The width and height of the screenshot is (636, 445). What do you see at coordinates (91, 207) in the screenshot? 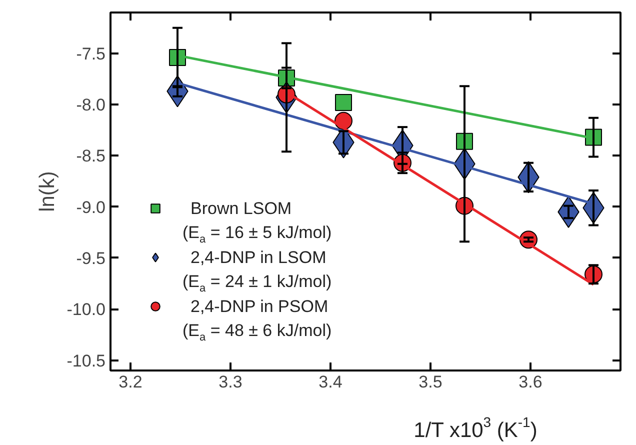
I see `y-tick-label: -9.0` at bounding box center [91, 207].